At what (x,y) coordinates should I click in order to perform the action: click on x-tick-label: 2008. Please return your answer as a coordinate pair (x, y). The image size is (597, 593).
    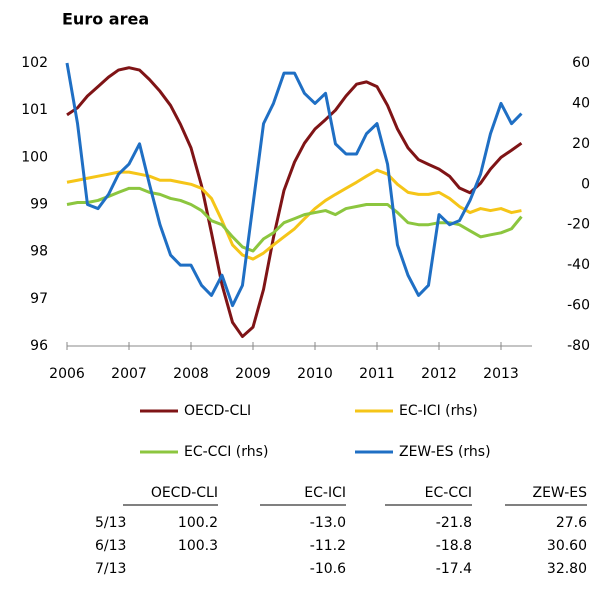
    Looking at the image, I should click on (191, 374).